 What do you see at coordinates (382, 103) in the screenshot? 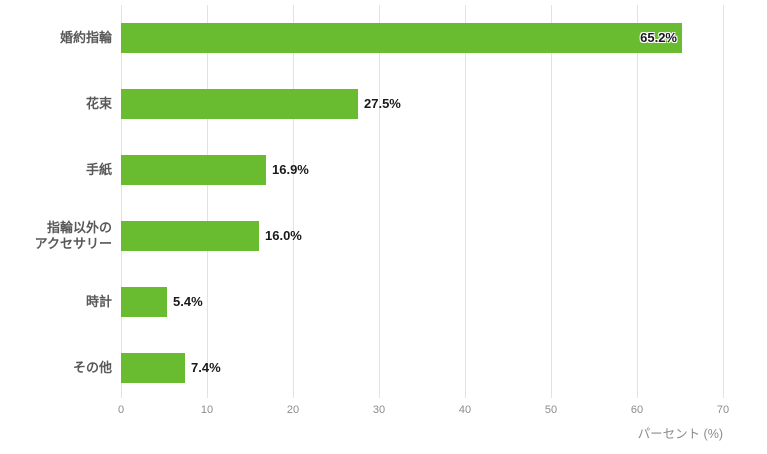
I see `value-label: 27.5%` at bounding box center [382, 103].